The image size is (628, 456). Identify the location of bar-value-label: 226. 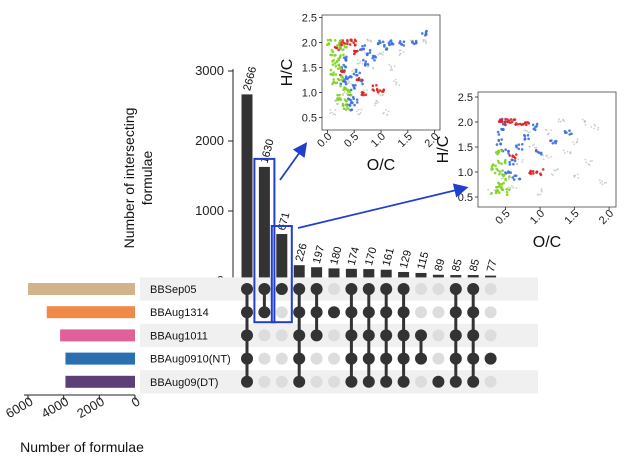
(302, 252).